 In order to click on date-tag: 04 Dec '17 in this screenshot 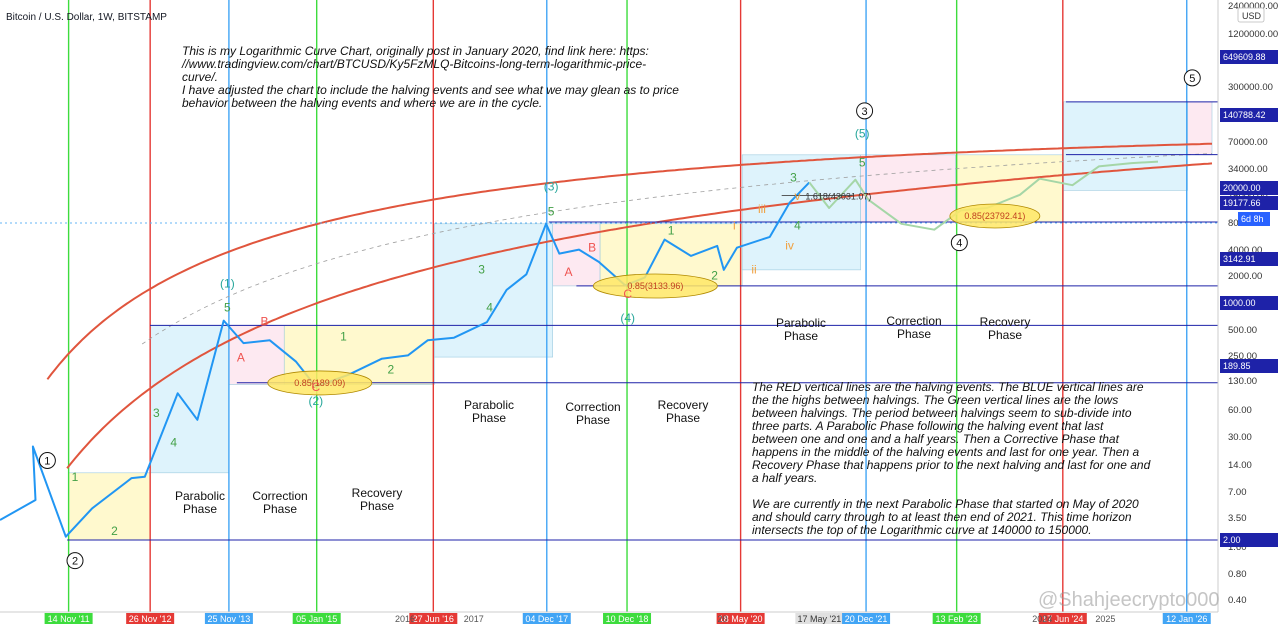, I will do `click(546, 619)`.